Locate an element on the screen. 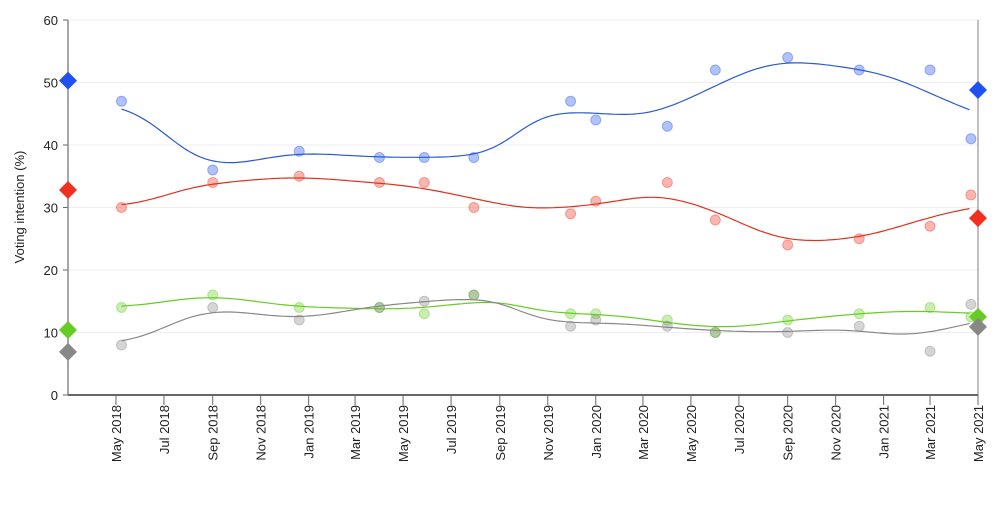 This screenshot has width=1000, height=505. x-tick-label: Jan 2021 is located at coordinates (884, 432).